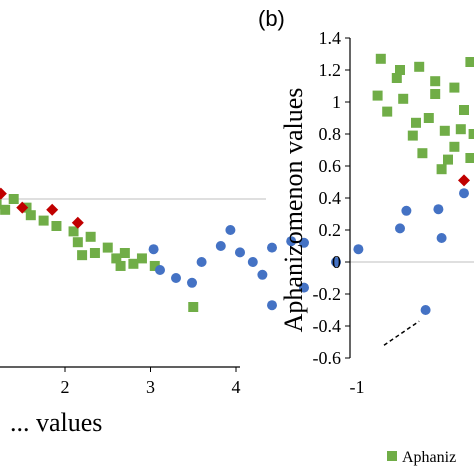 This screenshot has height=474, width=474. I want to click on panel-b-x-tick-label--1: -1, so click(357, 387).